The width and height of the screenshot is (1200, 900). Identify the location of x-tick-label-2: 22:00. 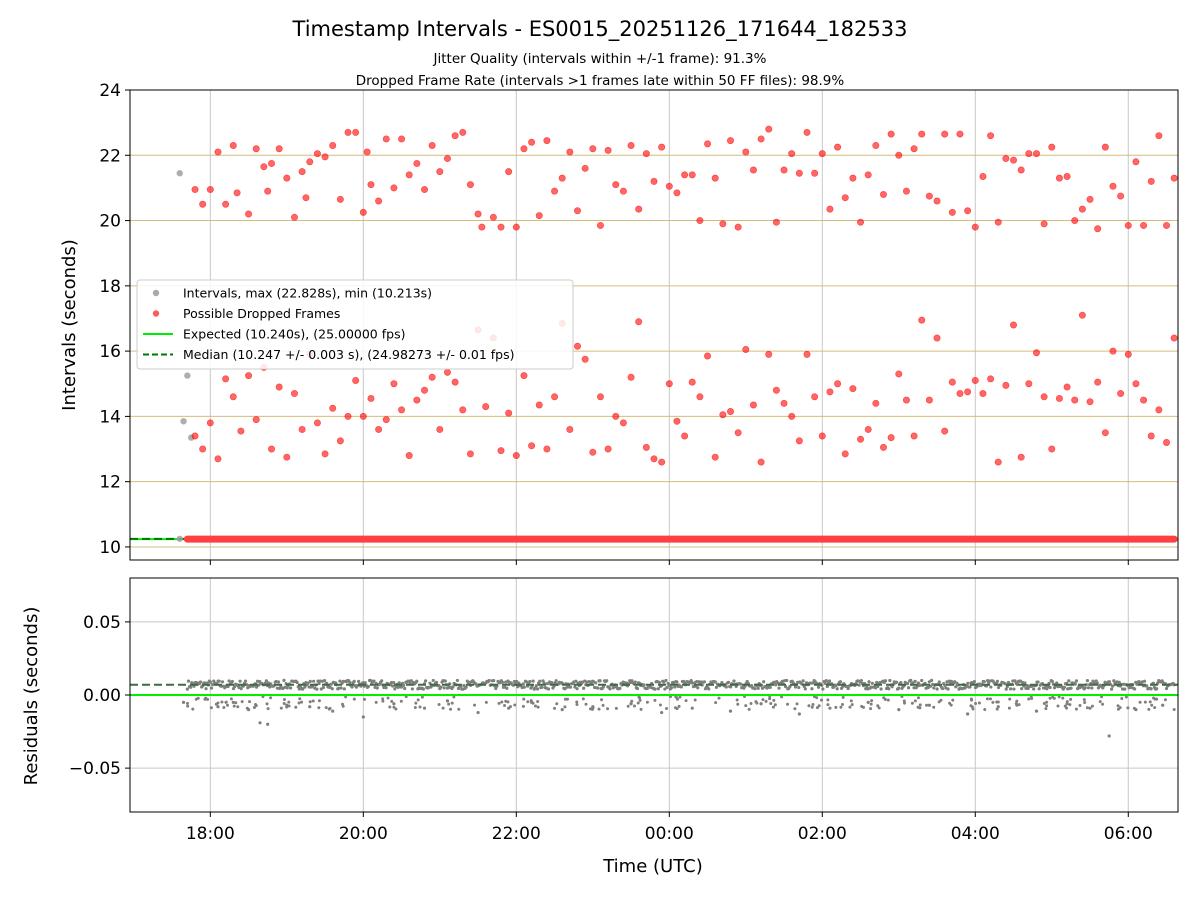
(516, 834).